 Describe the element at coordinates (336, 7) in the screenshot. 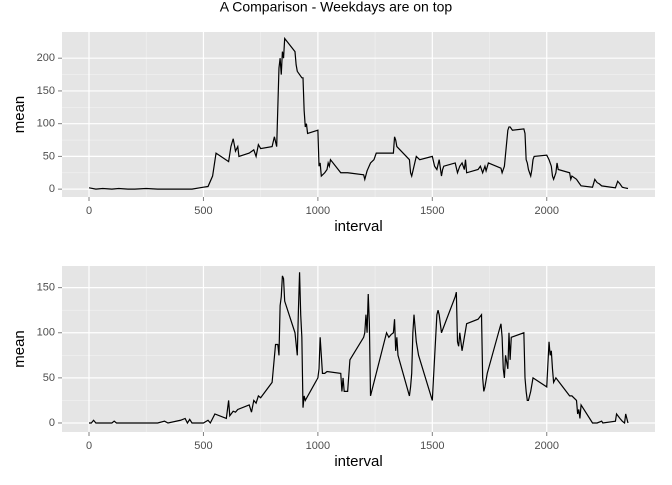

I see `chart-title: A Comparison - Weekdays are on top` at that location.